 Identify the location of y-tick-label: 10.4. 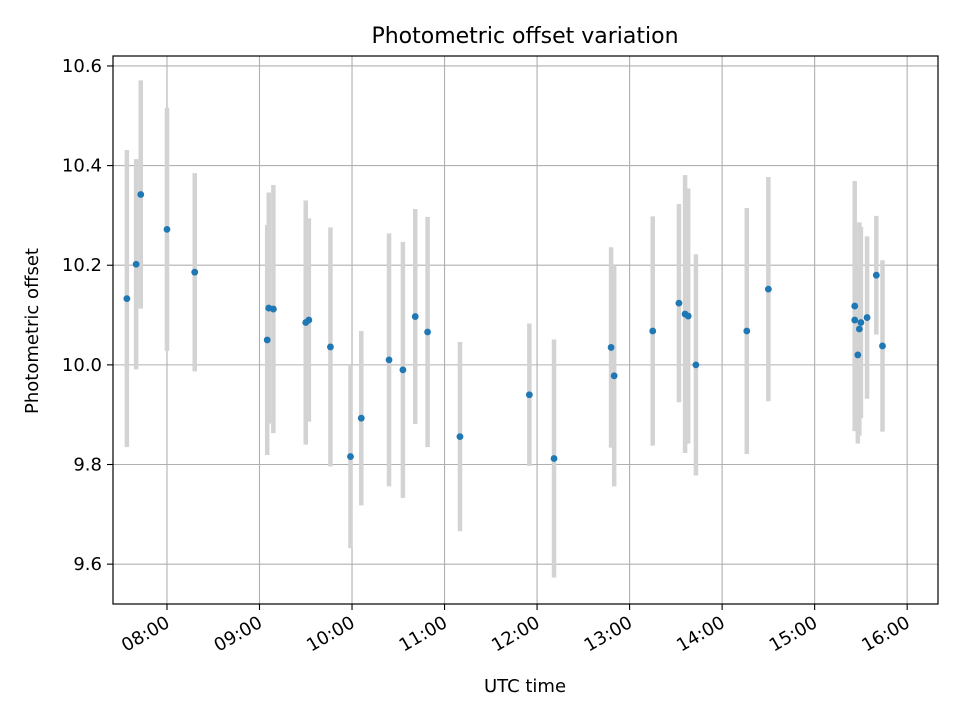
(82, 166).